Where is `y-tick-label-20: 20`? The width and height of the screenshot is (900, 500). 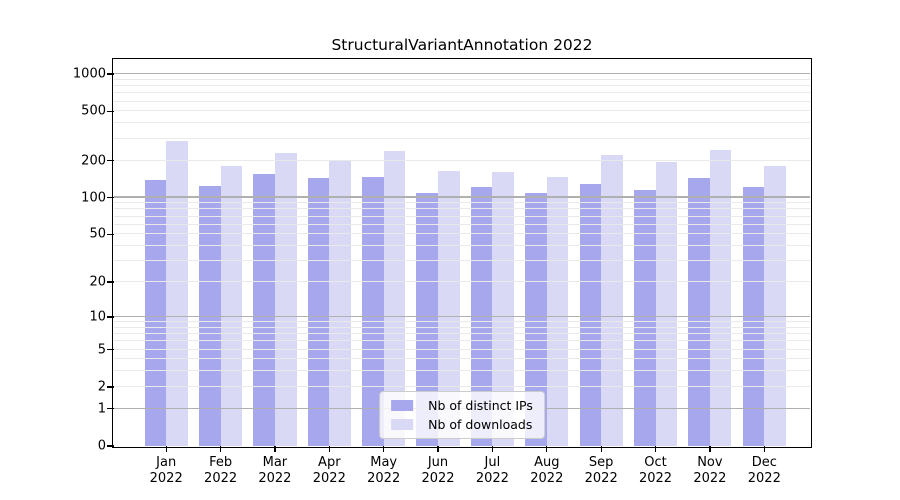
y-tick-label-20: 20 is located at coordinates (97, 282).